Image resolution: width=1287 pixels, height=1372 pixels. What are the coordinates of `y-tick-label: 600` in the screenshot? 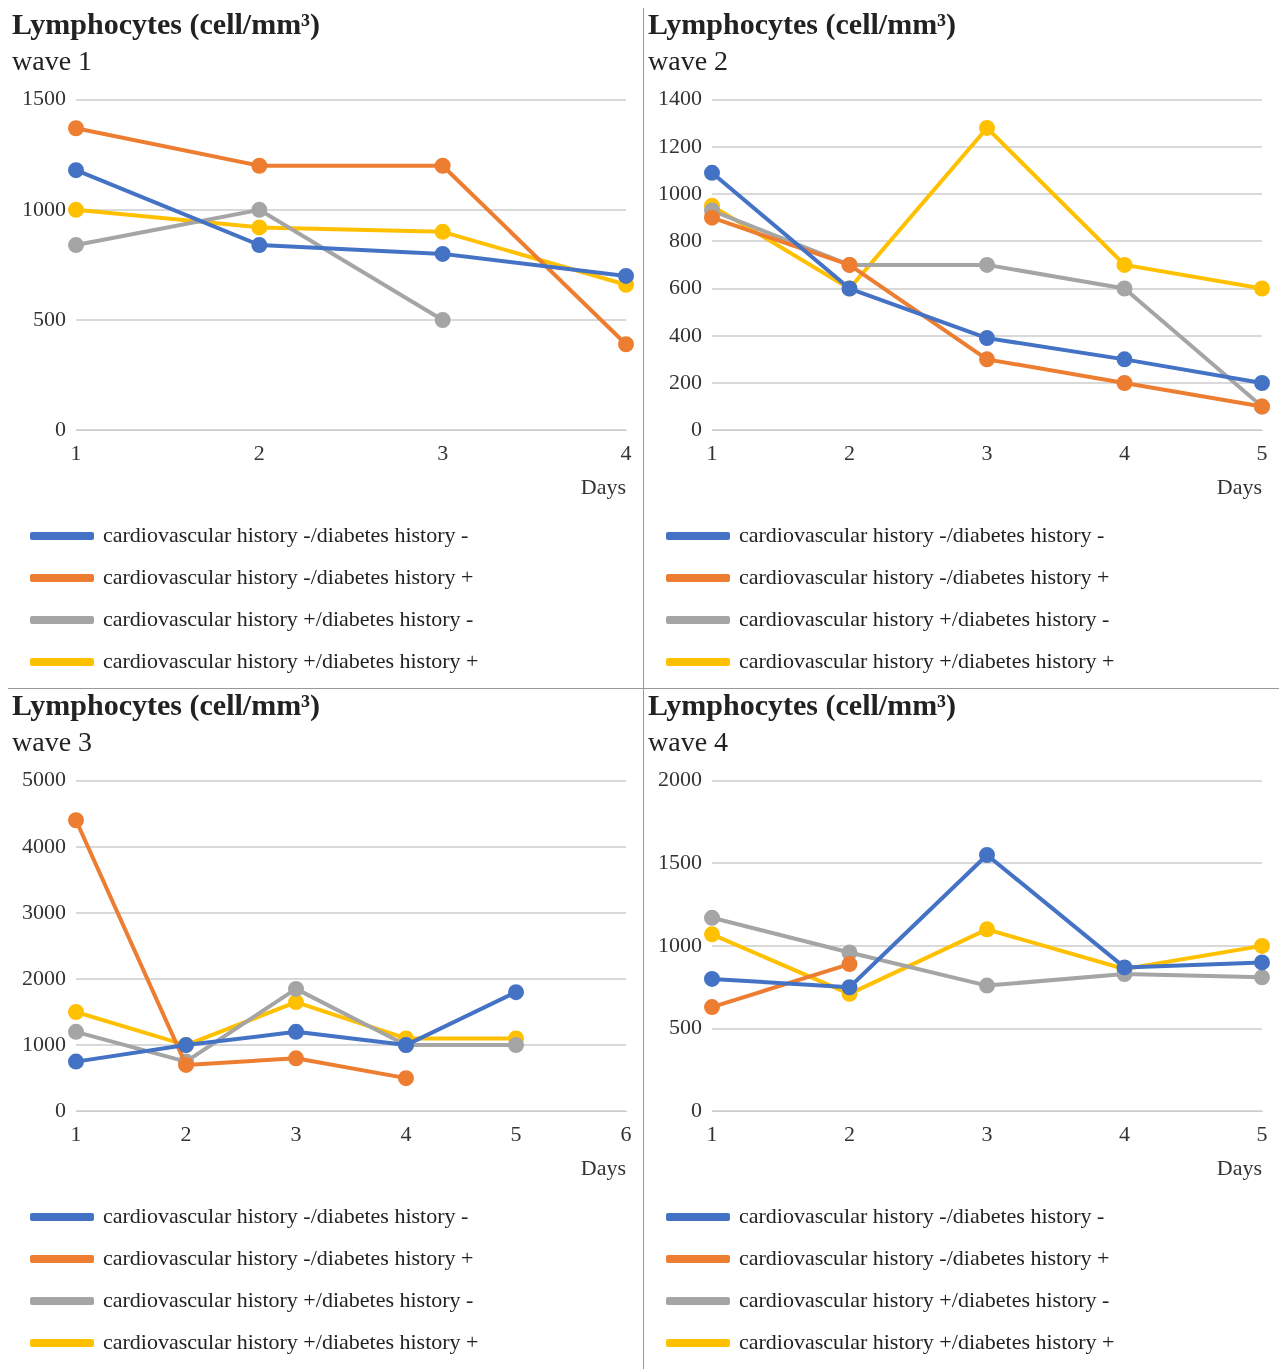 It's located at (685, 287).